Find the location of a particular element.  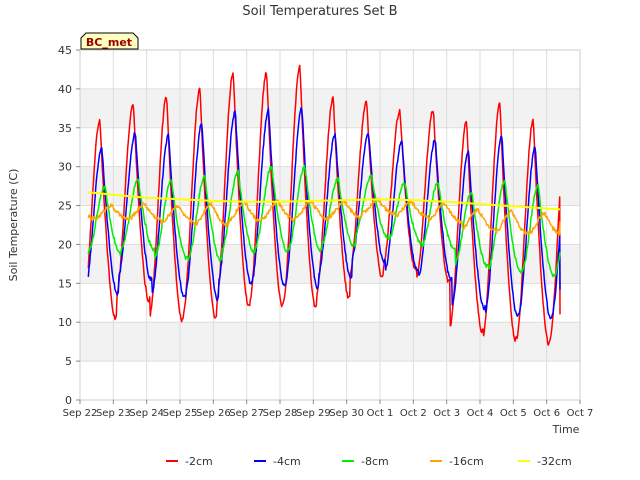

x-tick-label: Sep 24 is located at coordinates (146, 413).